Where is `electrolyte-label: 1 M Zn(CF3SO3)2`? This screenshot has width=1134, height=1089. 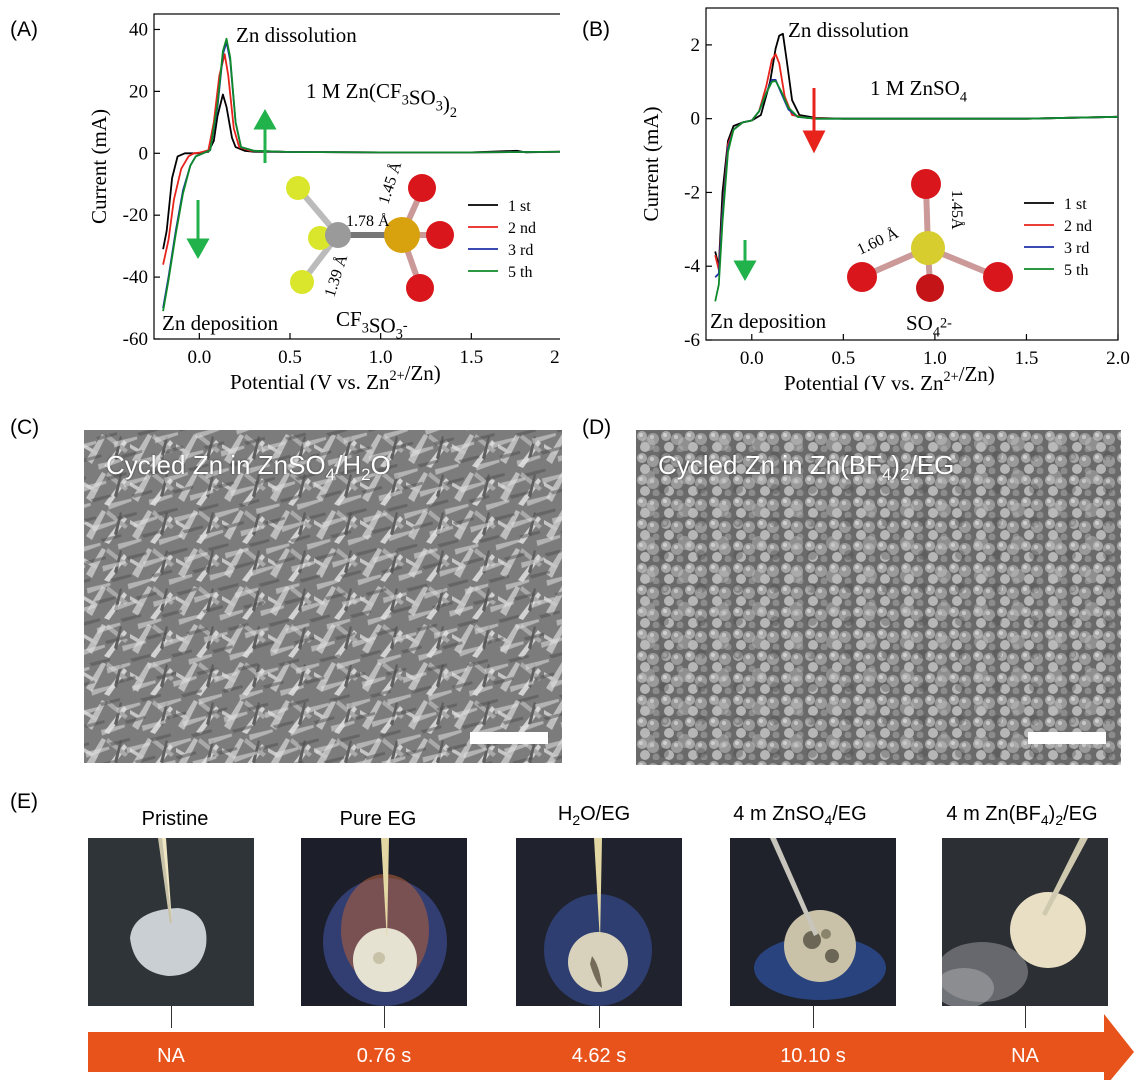 electrolyte-label: 1 M Zn(CF3SO3)2 is located at coordinates (381, 100).